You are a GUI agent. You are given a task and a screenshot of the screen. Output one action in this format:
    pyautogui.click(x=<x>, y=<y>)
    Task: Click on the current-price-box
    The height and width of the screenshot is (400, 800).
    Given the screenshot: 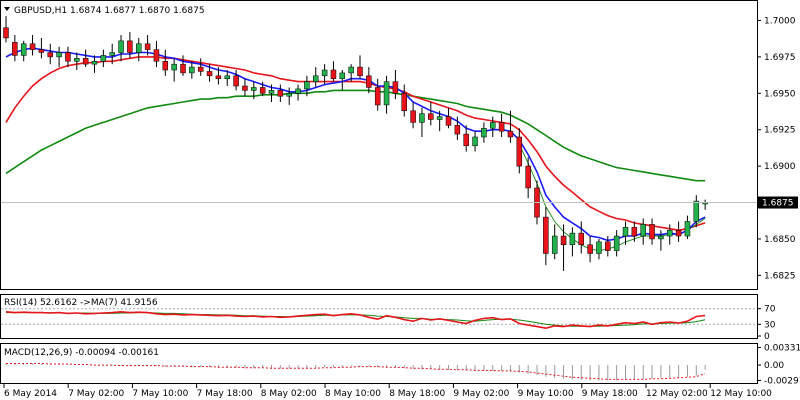 What is the action you would take?
    pyautogui.click(x=778, y=202)
    